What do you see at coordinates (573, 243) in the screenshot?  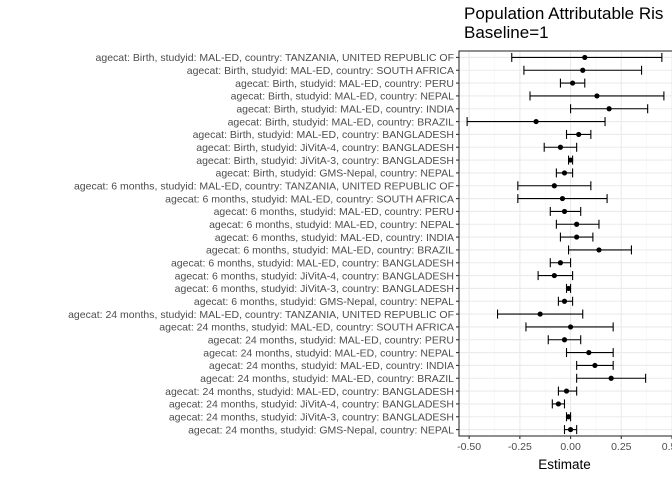 I see `point-layer` at bounding box center [573, 243].